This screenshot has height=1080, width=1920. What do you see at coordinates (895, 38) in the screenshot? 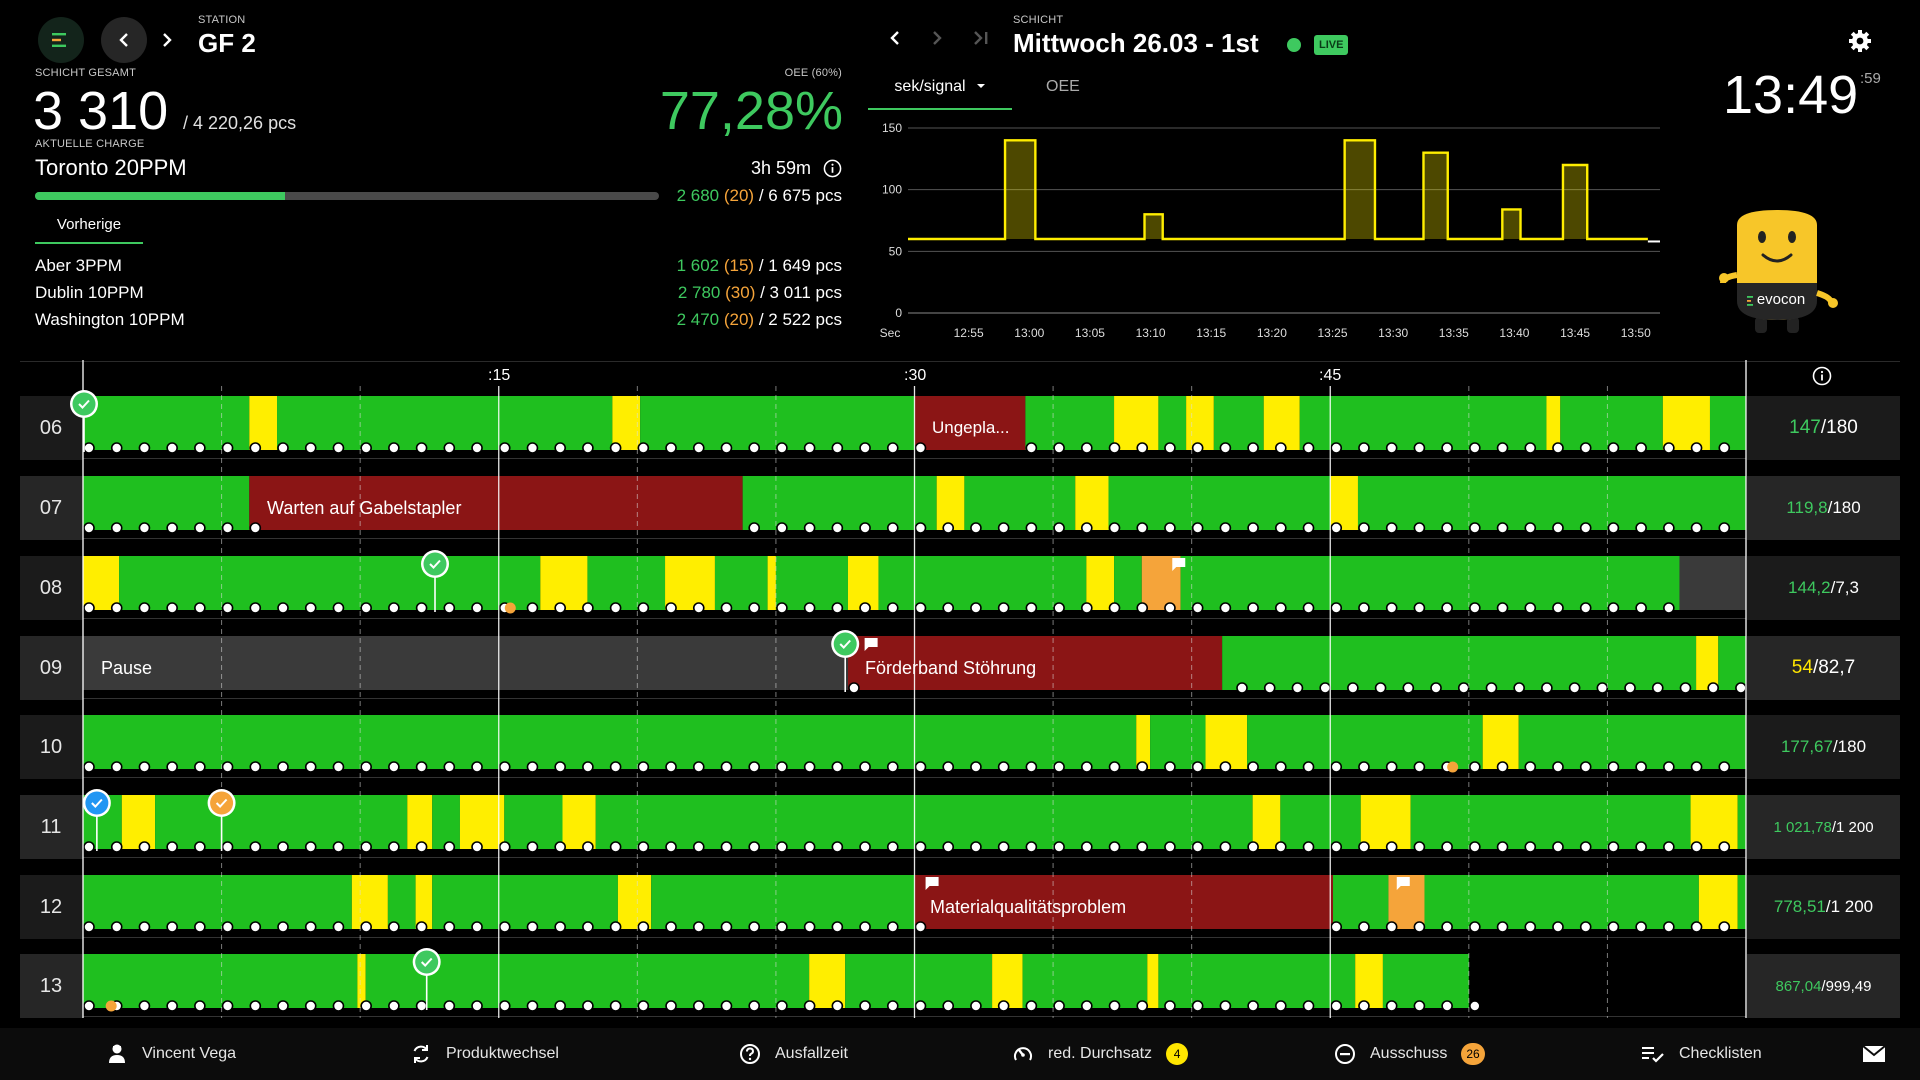
I see `shift-prev-button` at bounding box center [895, 38].